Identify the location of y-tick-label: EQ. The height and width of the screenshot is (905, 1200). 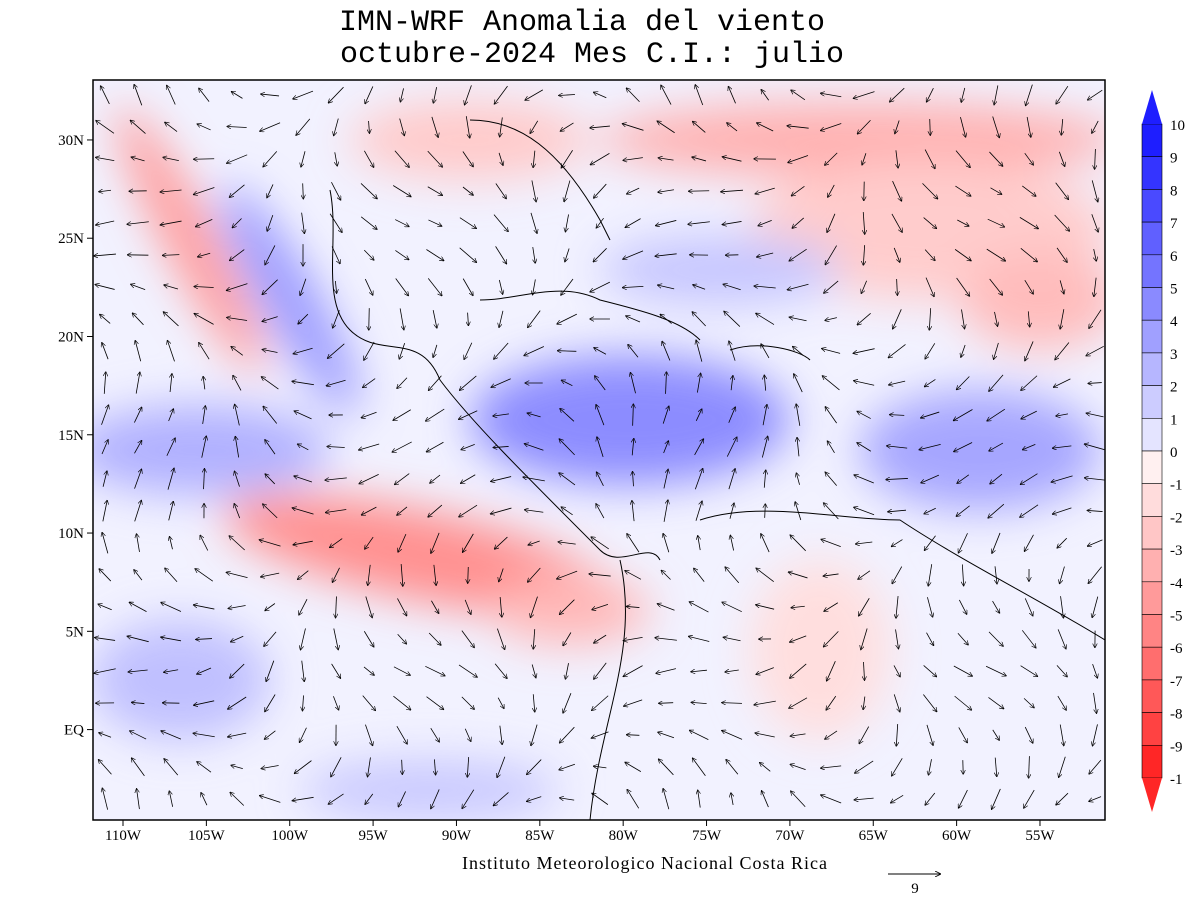
(74, 731).